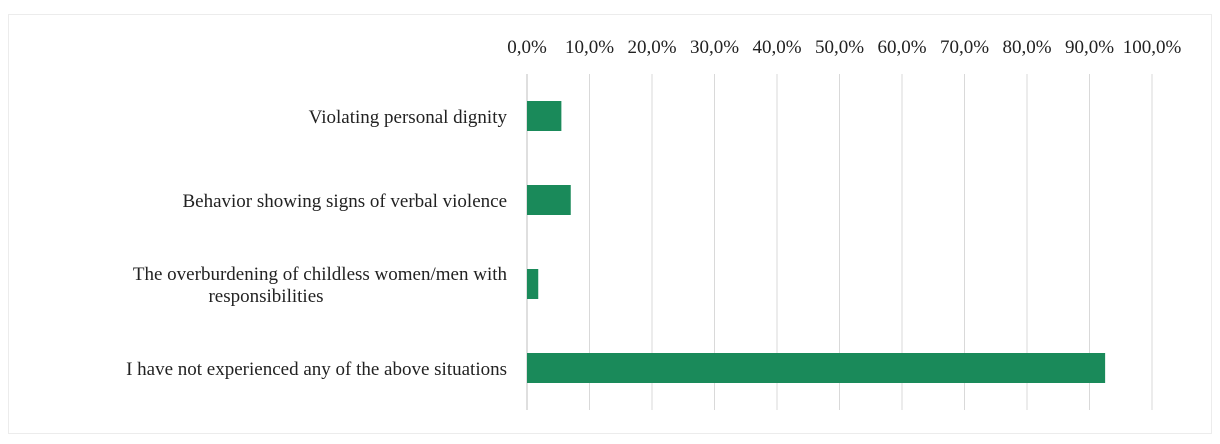 The image size is (1220, 444). What do you see at coordinates (1026, 47) in the screenshot?
I see `x-tick-label: 80,0%` at bounding box center [1026, 47].